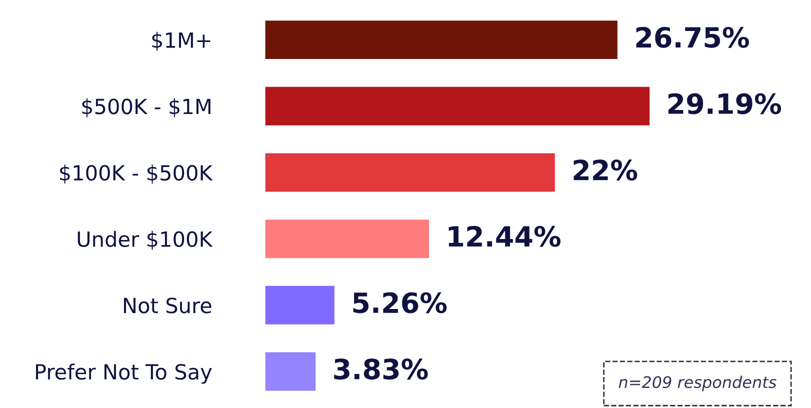 This screenshot has width=811, height=408. What do you see at coordinates (181, 41) in the screenshot?
I see `y-tick-label: $1M+` at bounding box center [181, 41].